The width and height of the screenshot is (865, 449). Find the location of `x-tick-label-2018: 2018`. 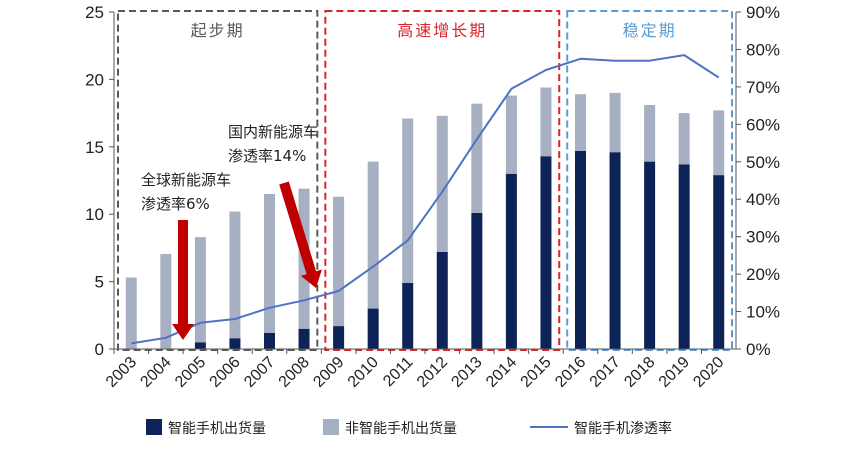

x-tick-label-2018: 2018 is located at coordinates (639, 372).